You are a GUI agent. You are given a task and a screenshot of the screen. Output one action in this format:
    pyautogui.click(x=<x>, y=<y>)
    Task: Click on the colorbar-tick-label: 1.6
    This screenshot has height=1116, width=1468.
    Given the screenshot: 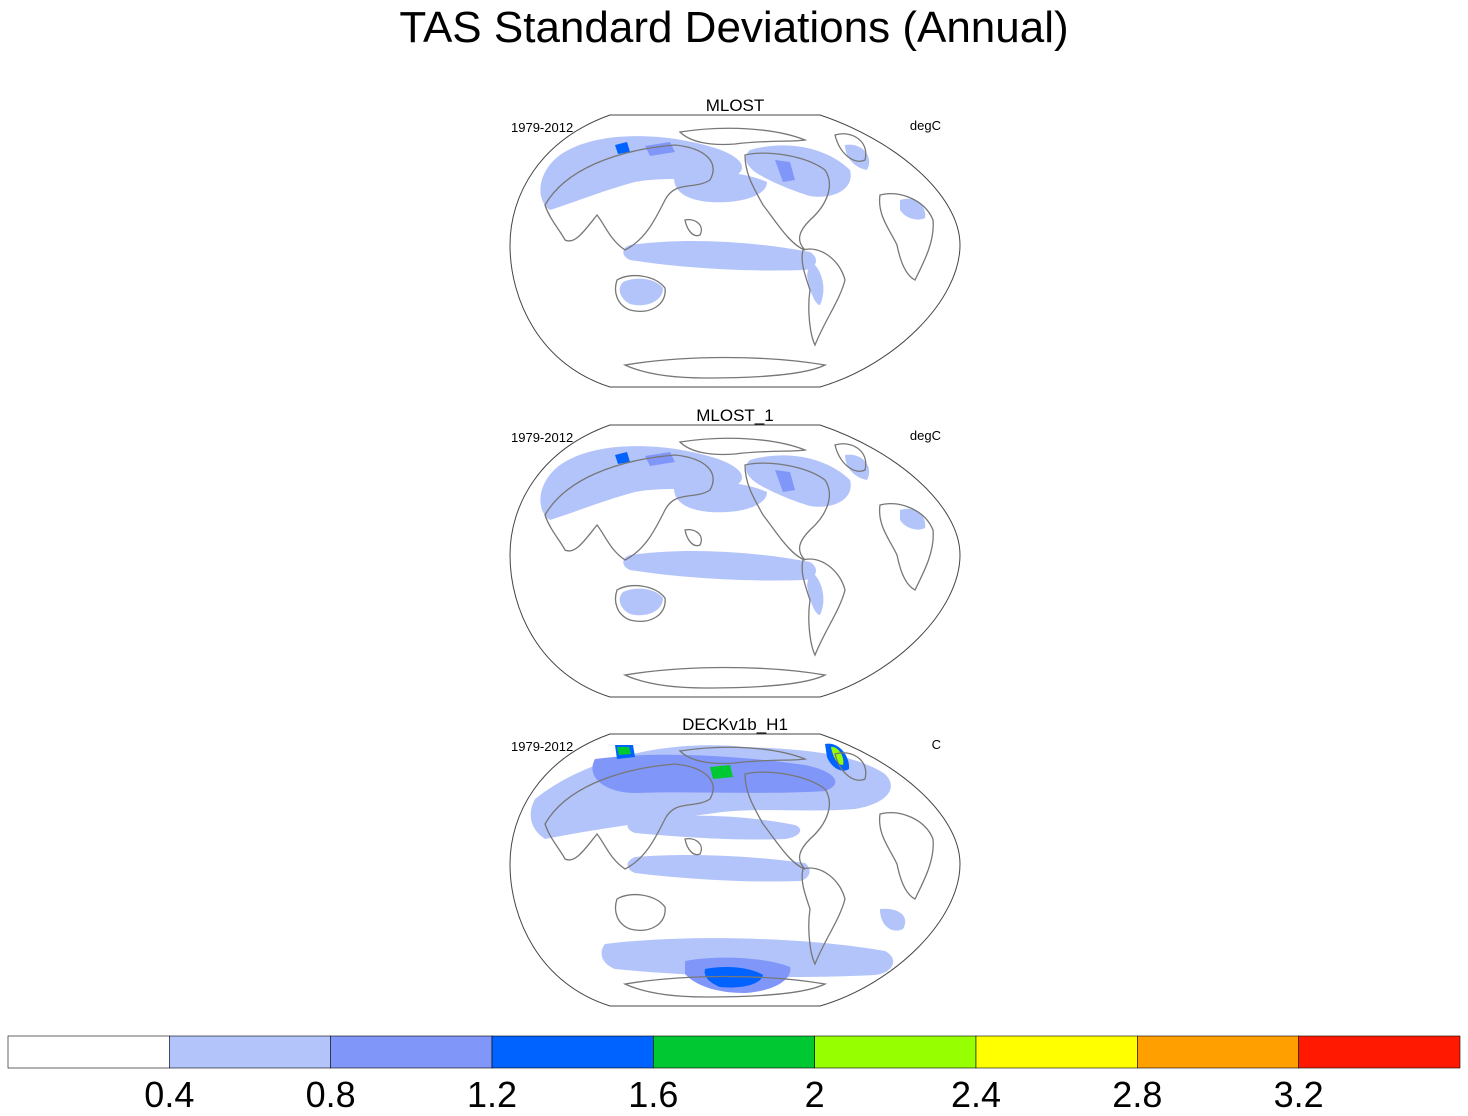 What is the action you would take?
    pyautogui.click(x=653, y=1094)
    